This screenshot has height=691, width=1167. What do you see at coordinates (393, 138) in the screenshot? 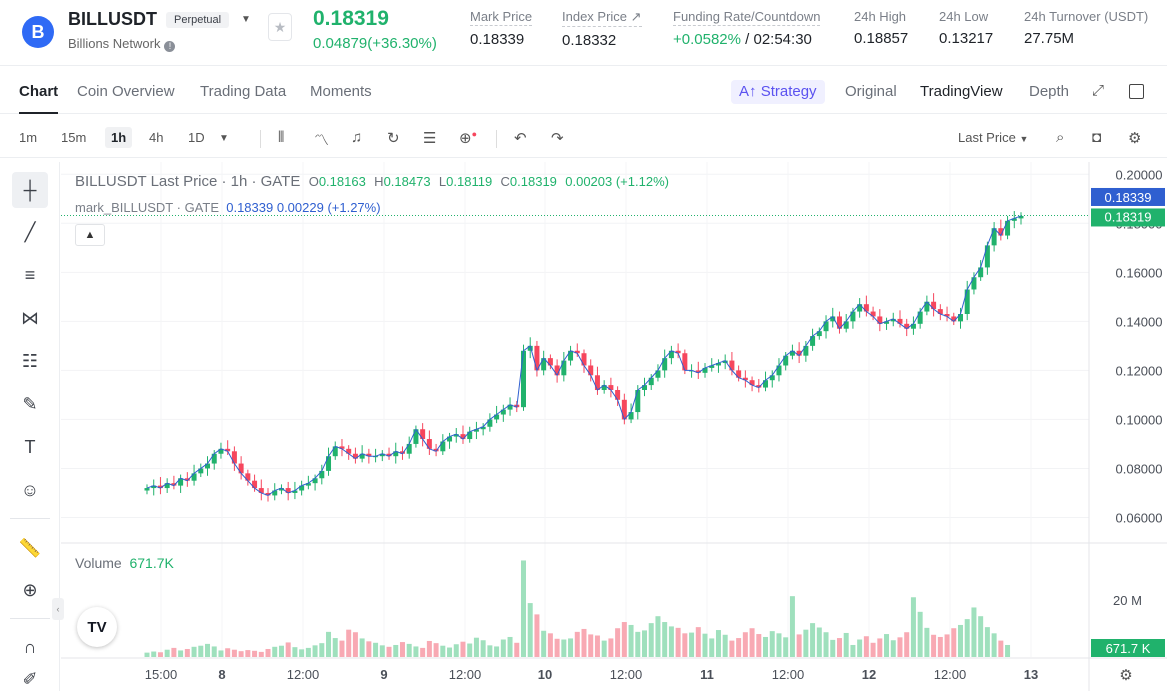
I see `replay-icon: ↻` at bounding box center [393, 138].